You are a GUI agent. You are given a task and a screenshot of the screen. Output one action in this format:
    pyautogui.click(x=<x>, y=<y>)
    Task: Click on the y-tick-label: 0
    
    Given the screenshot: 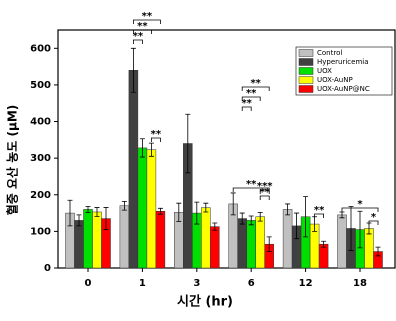 What is the action you would take?
    pyautogui.click(x=47, y=268)
    